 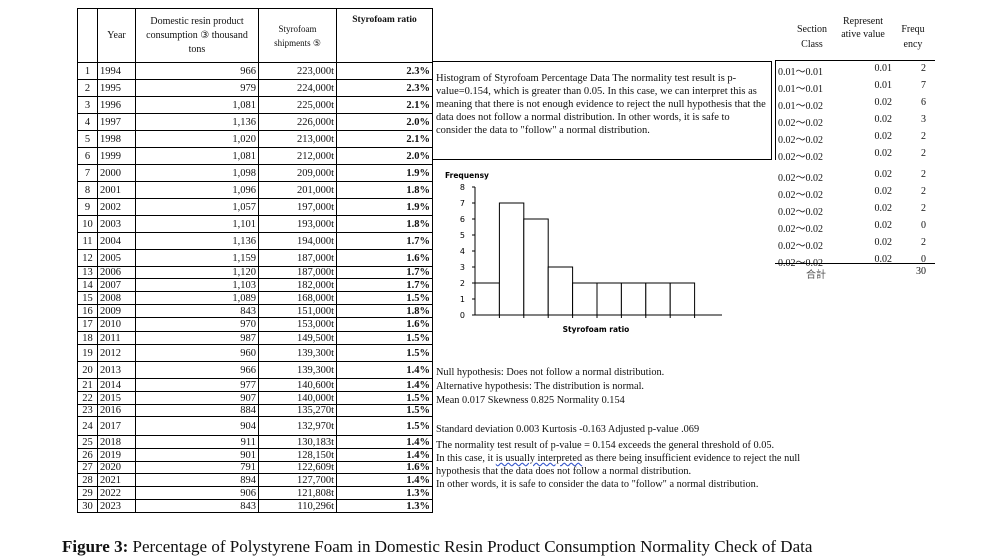 I want to click on shipments-cell: 209,000t, so click(x=298, y=173).